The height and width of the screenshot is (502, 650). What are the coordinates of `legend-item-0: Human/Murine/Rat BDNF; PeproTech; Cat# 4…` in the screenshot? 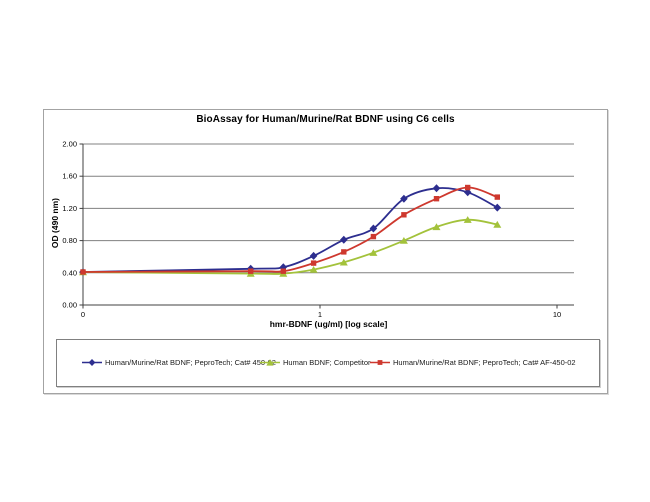 It's located at (179, 362).